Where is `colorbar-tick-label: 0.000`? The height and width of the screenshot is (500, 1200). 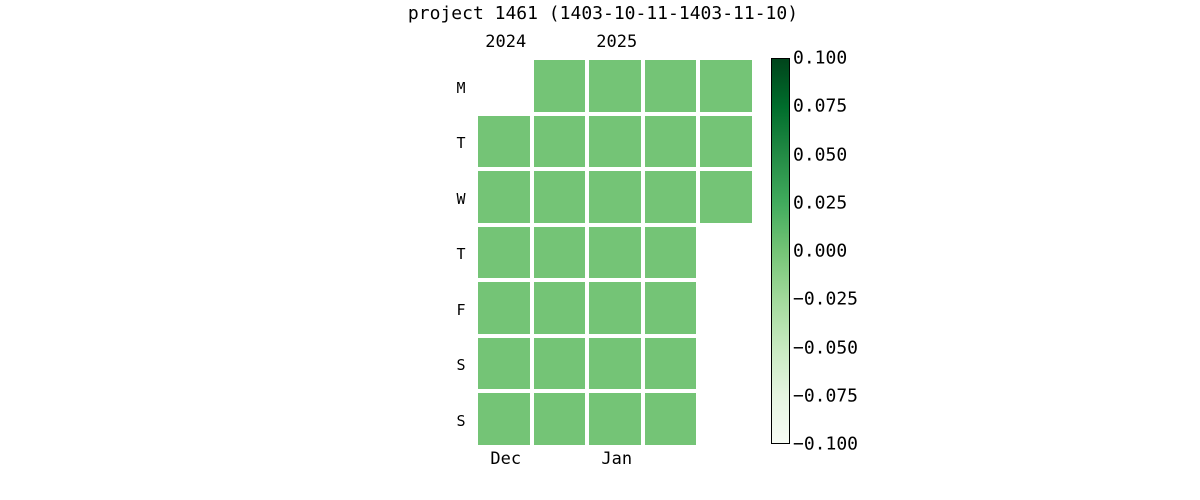
colorbar-tick-label: 0.000 is located at coordinates (820, 251).